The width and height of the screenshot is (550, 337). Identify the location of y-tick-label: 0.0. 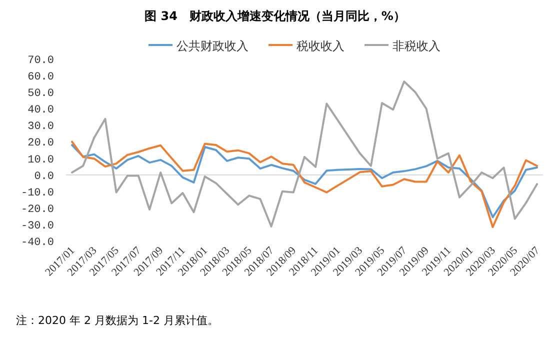
(44, 176).